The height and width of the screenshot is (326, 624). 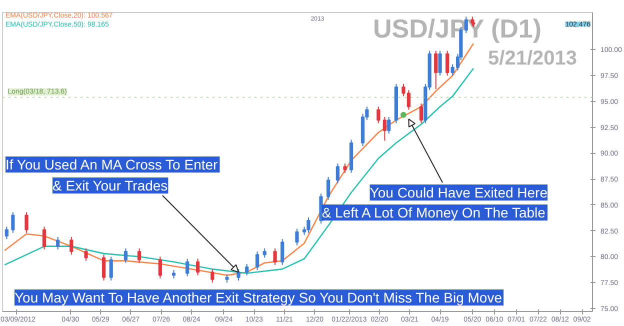 What do you see at coordinates (435, 202) in the screenshot?
I see `annotation: You Could Have Exited Here & Left A Lot Of Money On The Table` at bounding box center [435, 202].